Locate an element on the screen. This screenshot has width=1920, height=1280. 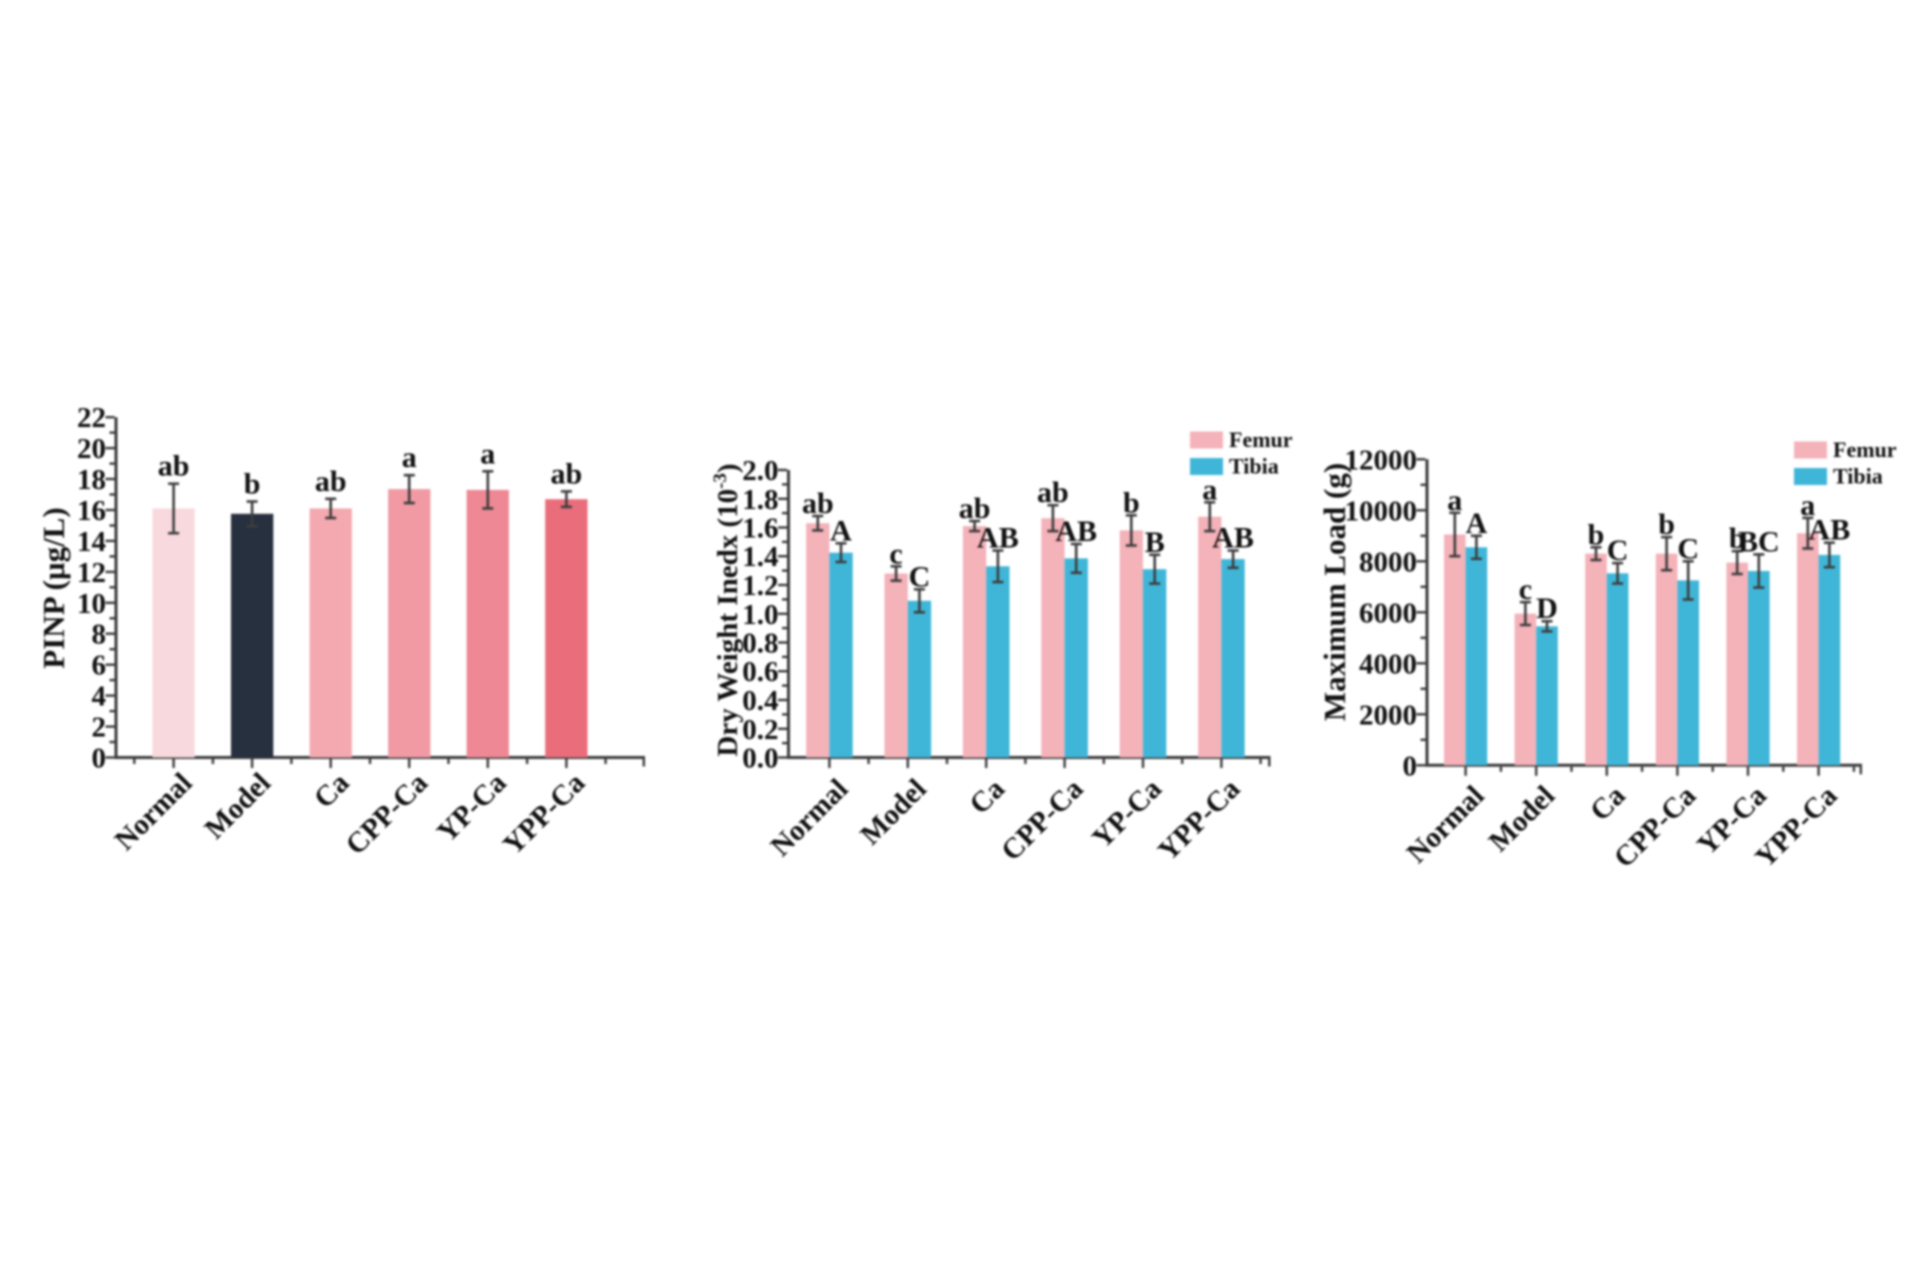
svg-text: 18 is located at coordinates (91, 480).